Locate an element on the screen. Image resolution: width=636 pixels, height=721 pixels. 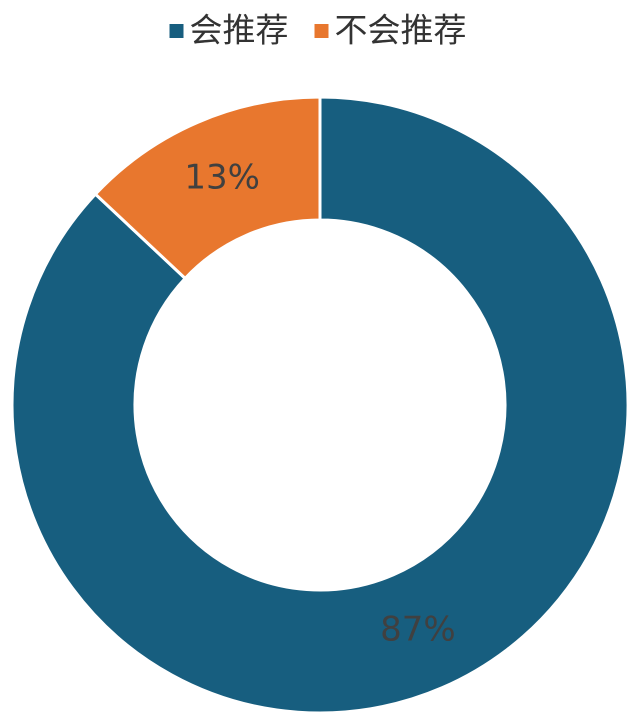
donut-slice is located at coordinates (207, 188).